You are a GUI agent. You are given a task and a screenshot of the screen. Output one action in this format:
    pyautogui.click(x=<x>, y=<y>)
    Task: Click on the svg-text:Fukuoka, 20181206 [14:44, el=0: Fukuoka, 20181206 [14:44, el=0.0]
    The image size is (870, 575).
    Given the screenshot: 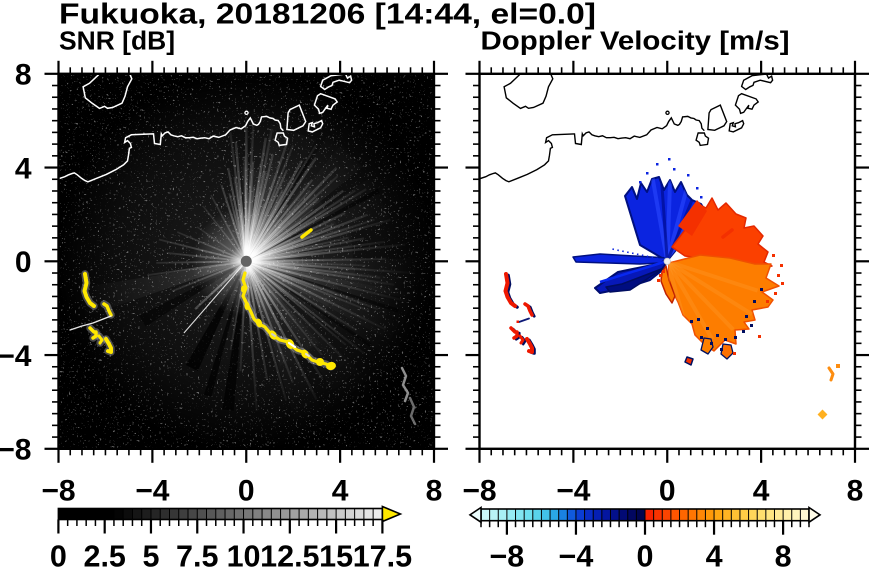 What is the action you would take?
    pyautogui.click(x=327, y=15)
    